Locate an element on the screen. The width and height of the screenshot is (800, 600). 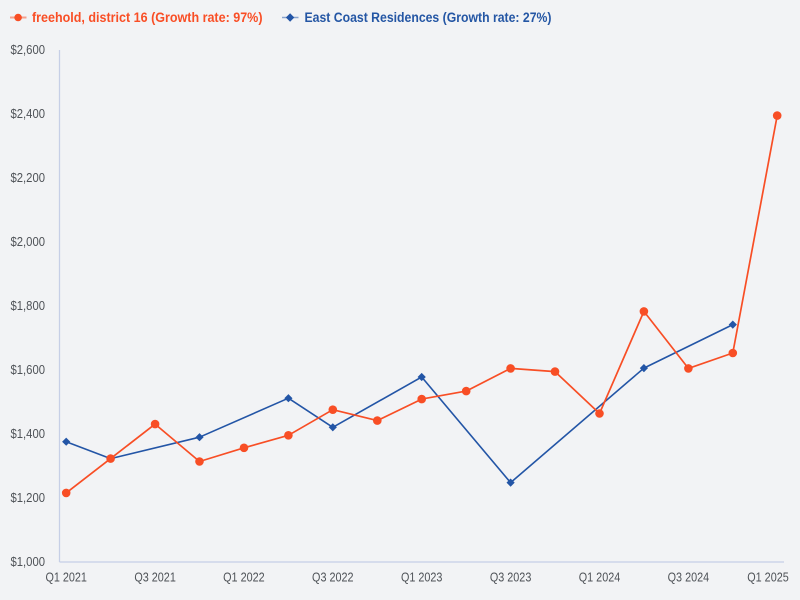
svg-text: $1,000 is located at coordinates (28, 562).